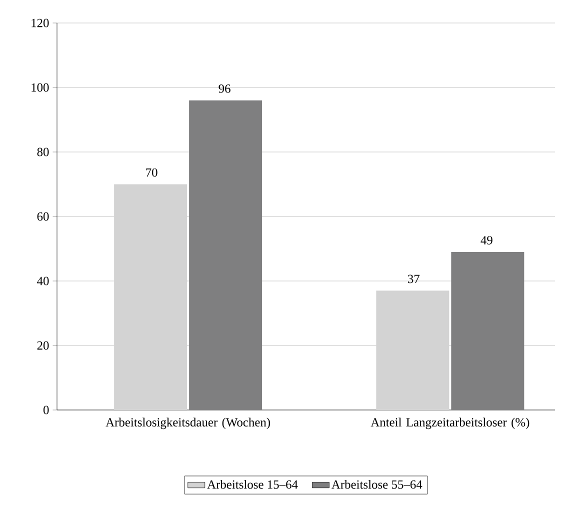 This screenshot has height=515, width=575. Describe the element at coordinates (43, 152) in the screenshot. I see `y-tick-label: 80` at that location.